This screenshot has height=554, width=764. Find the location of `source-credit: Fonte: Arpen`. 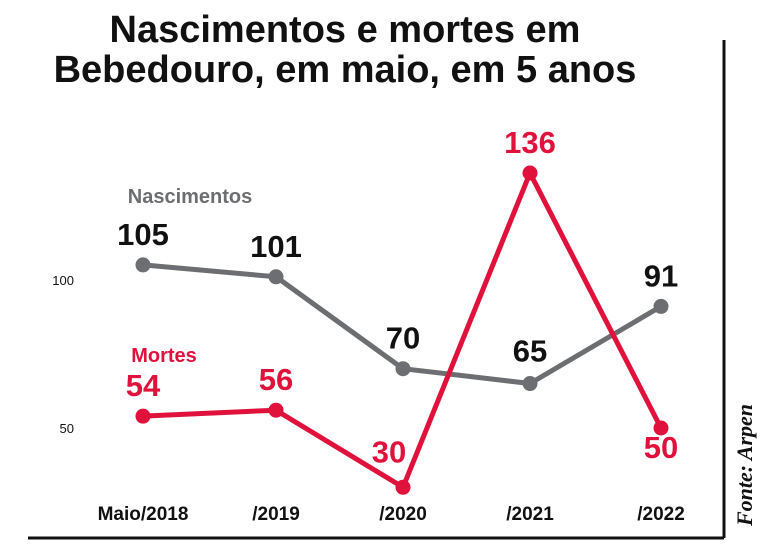

source-credit: Fonte: Arpen is located at coordinates (745, 465).